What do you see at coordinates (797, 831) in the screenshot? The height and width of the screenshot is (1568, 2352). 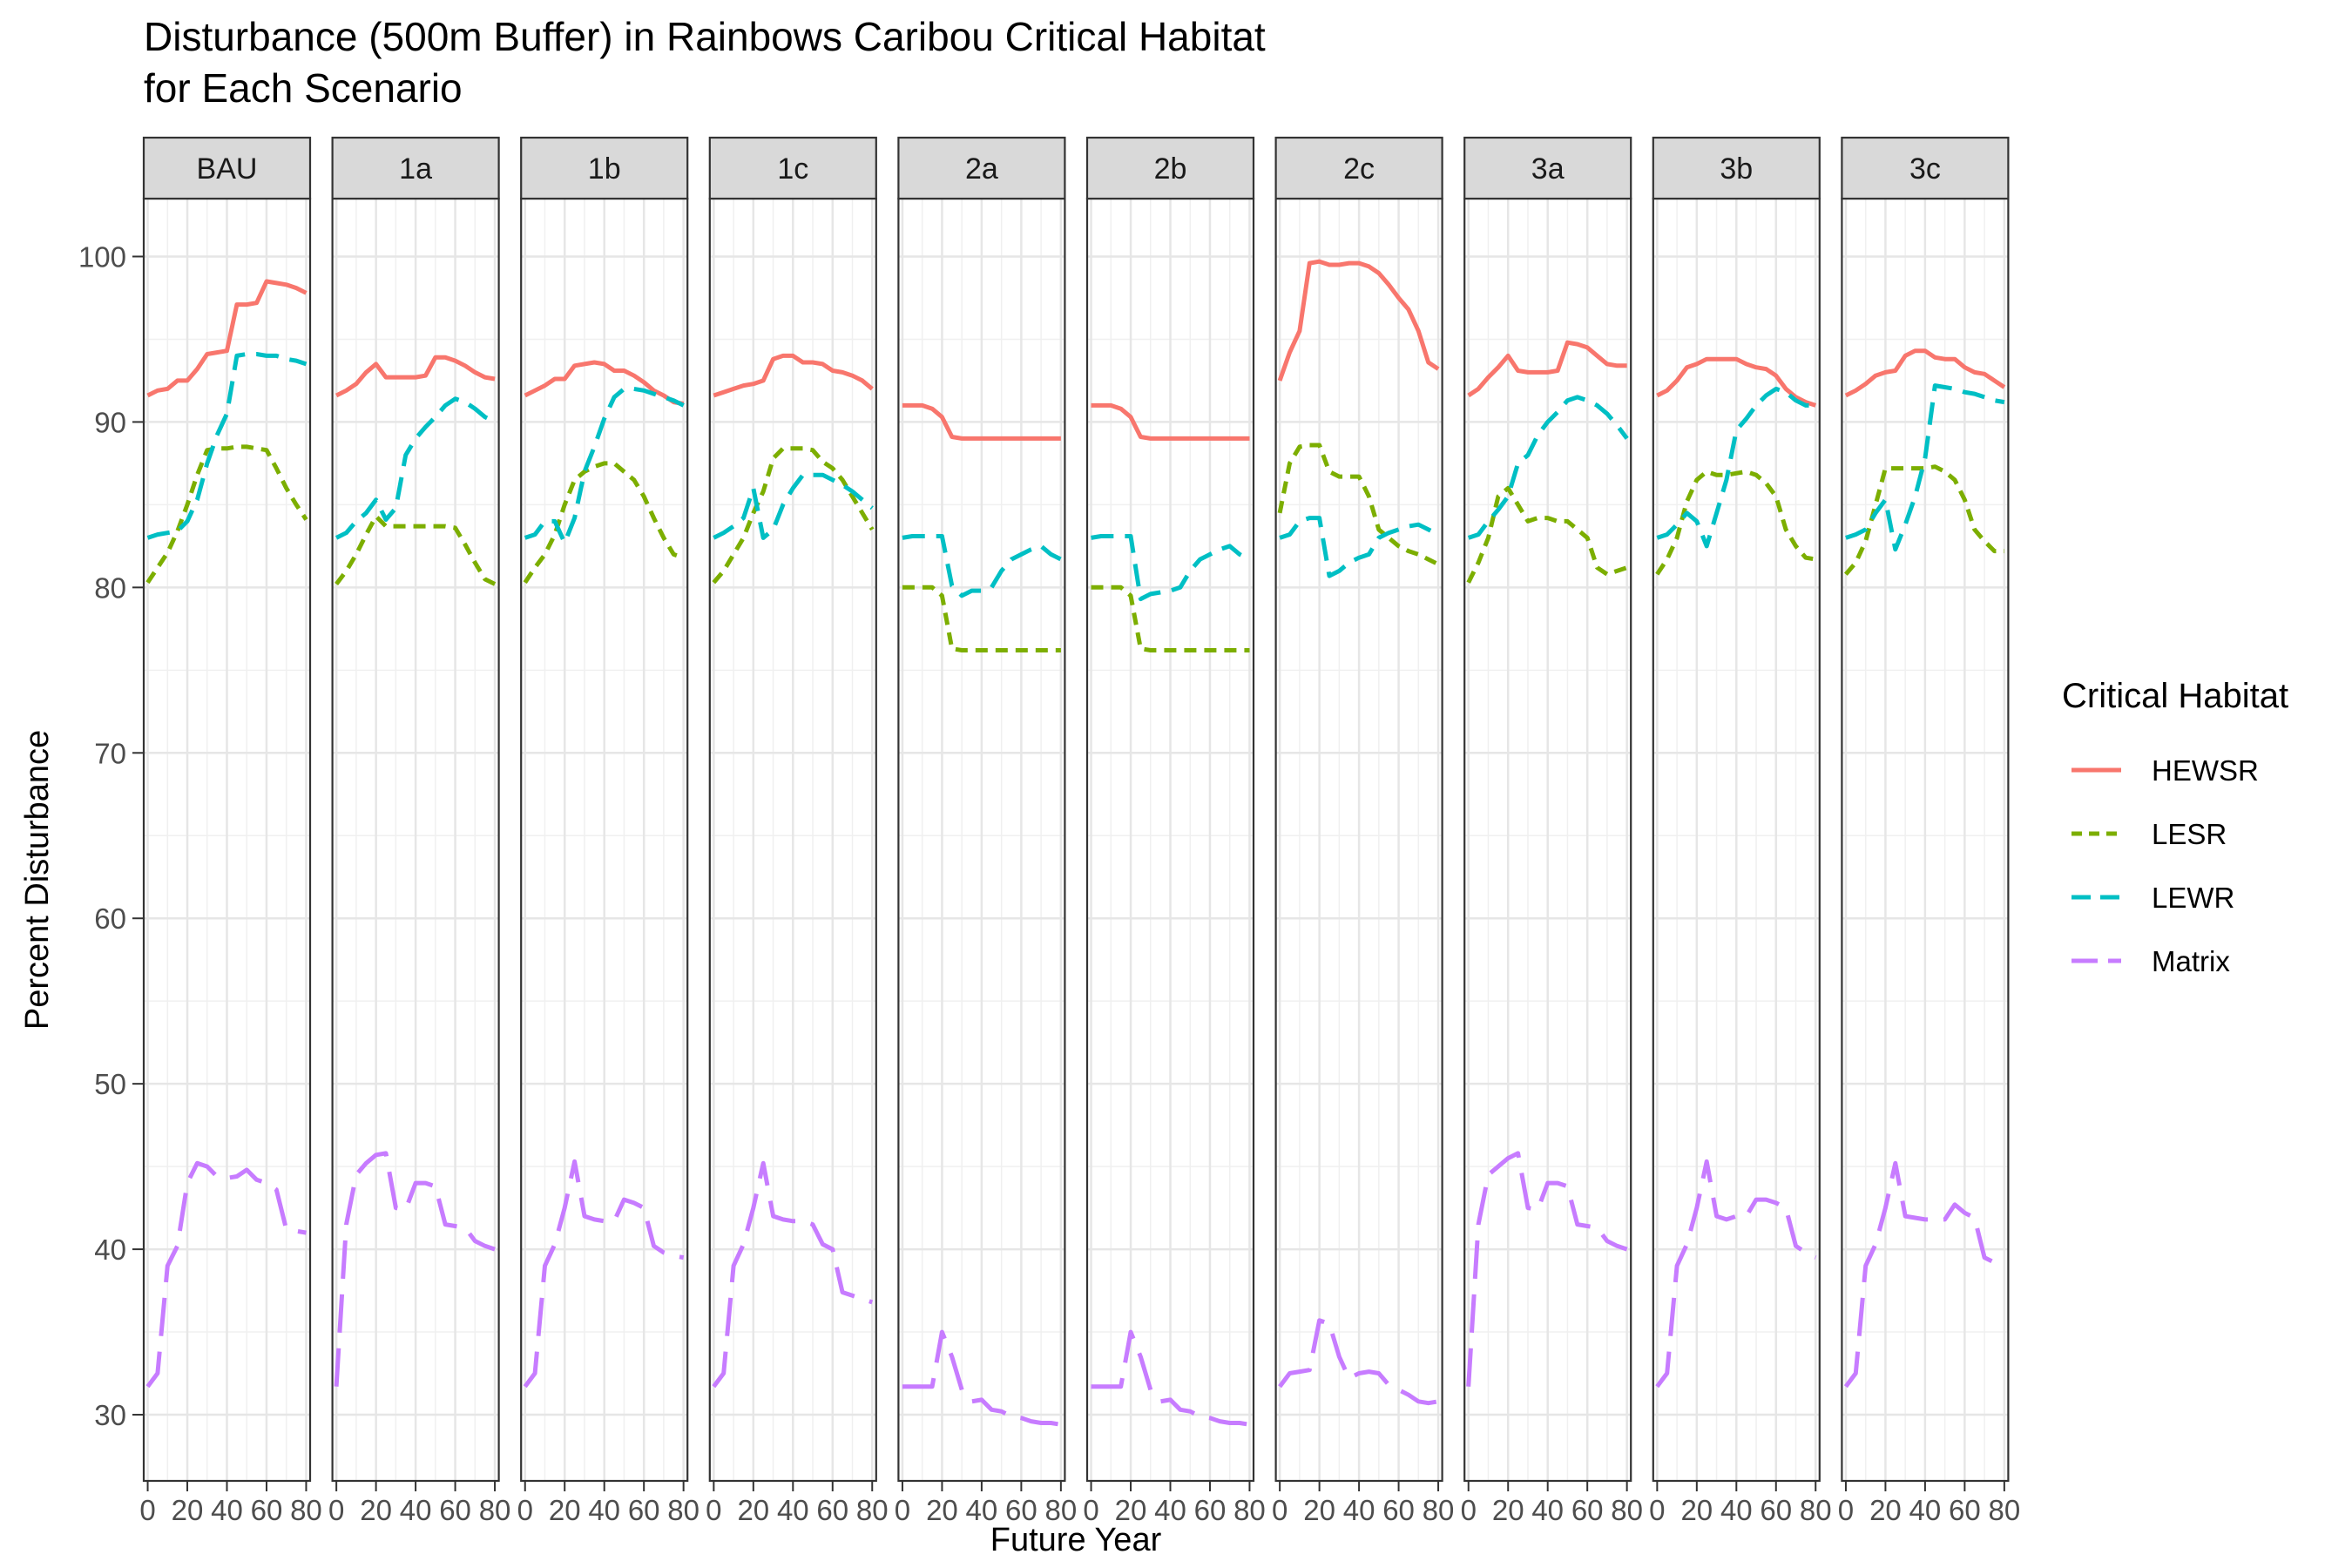 I see `facet-panel-1c: 1c 0 20 40 60 80` at bounding box center [797, 831].